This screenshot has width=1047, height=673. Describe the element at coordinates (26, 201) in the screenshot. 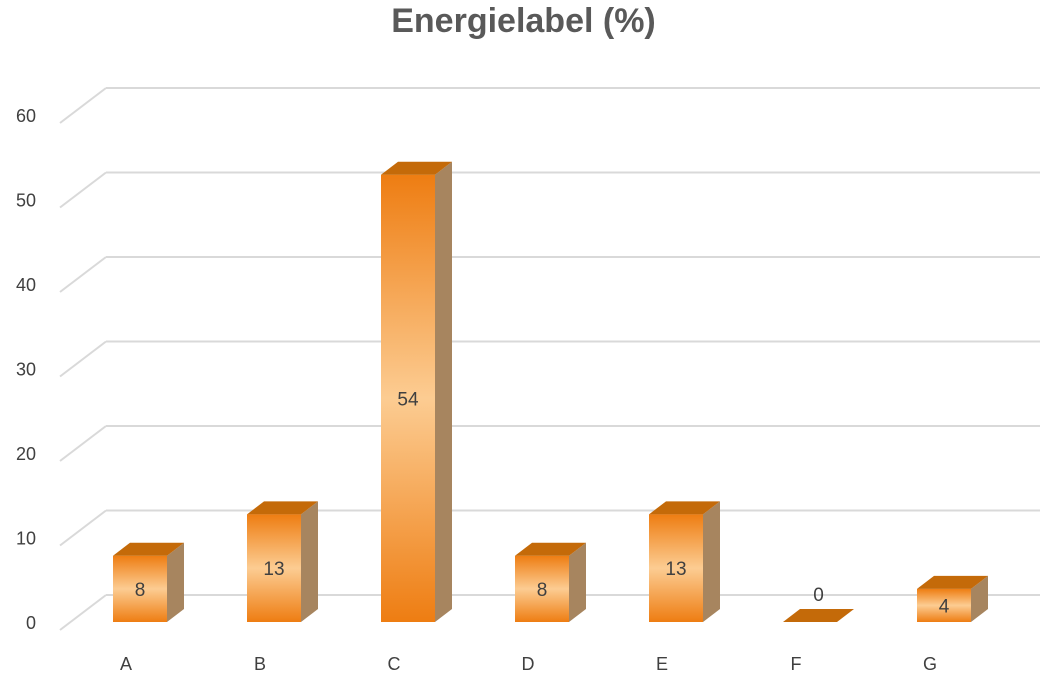

I see `y-tick-label: 50` at that location.